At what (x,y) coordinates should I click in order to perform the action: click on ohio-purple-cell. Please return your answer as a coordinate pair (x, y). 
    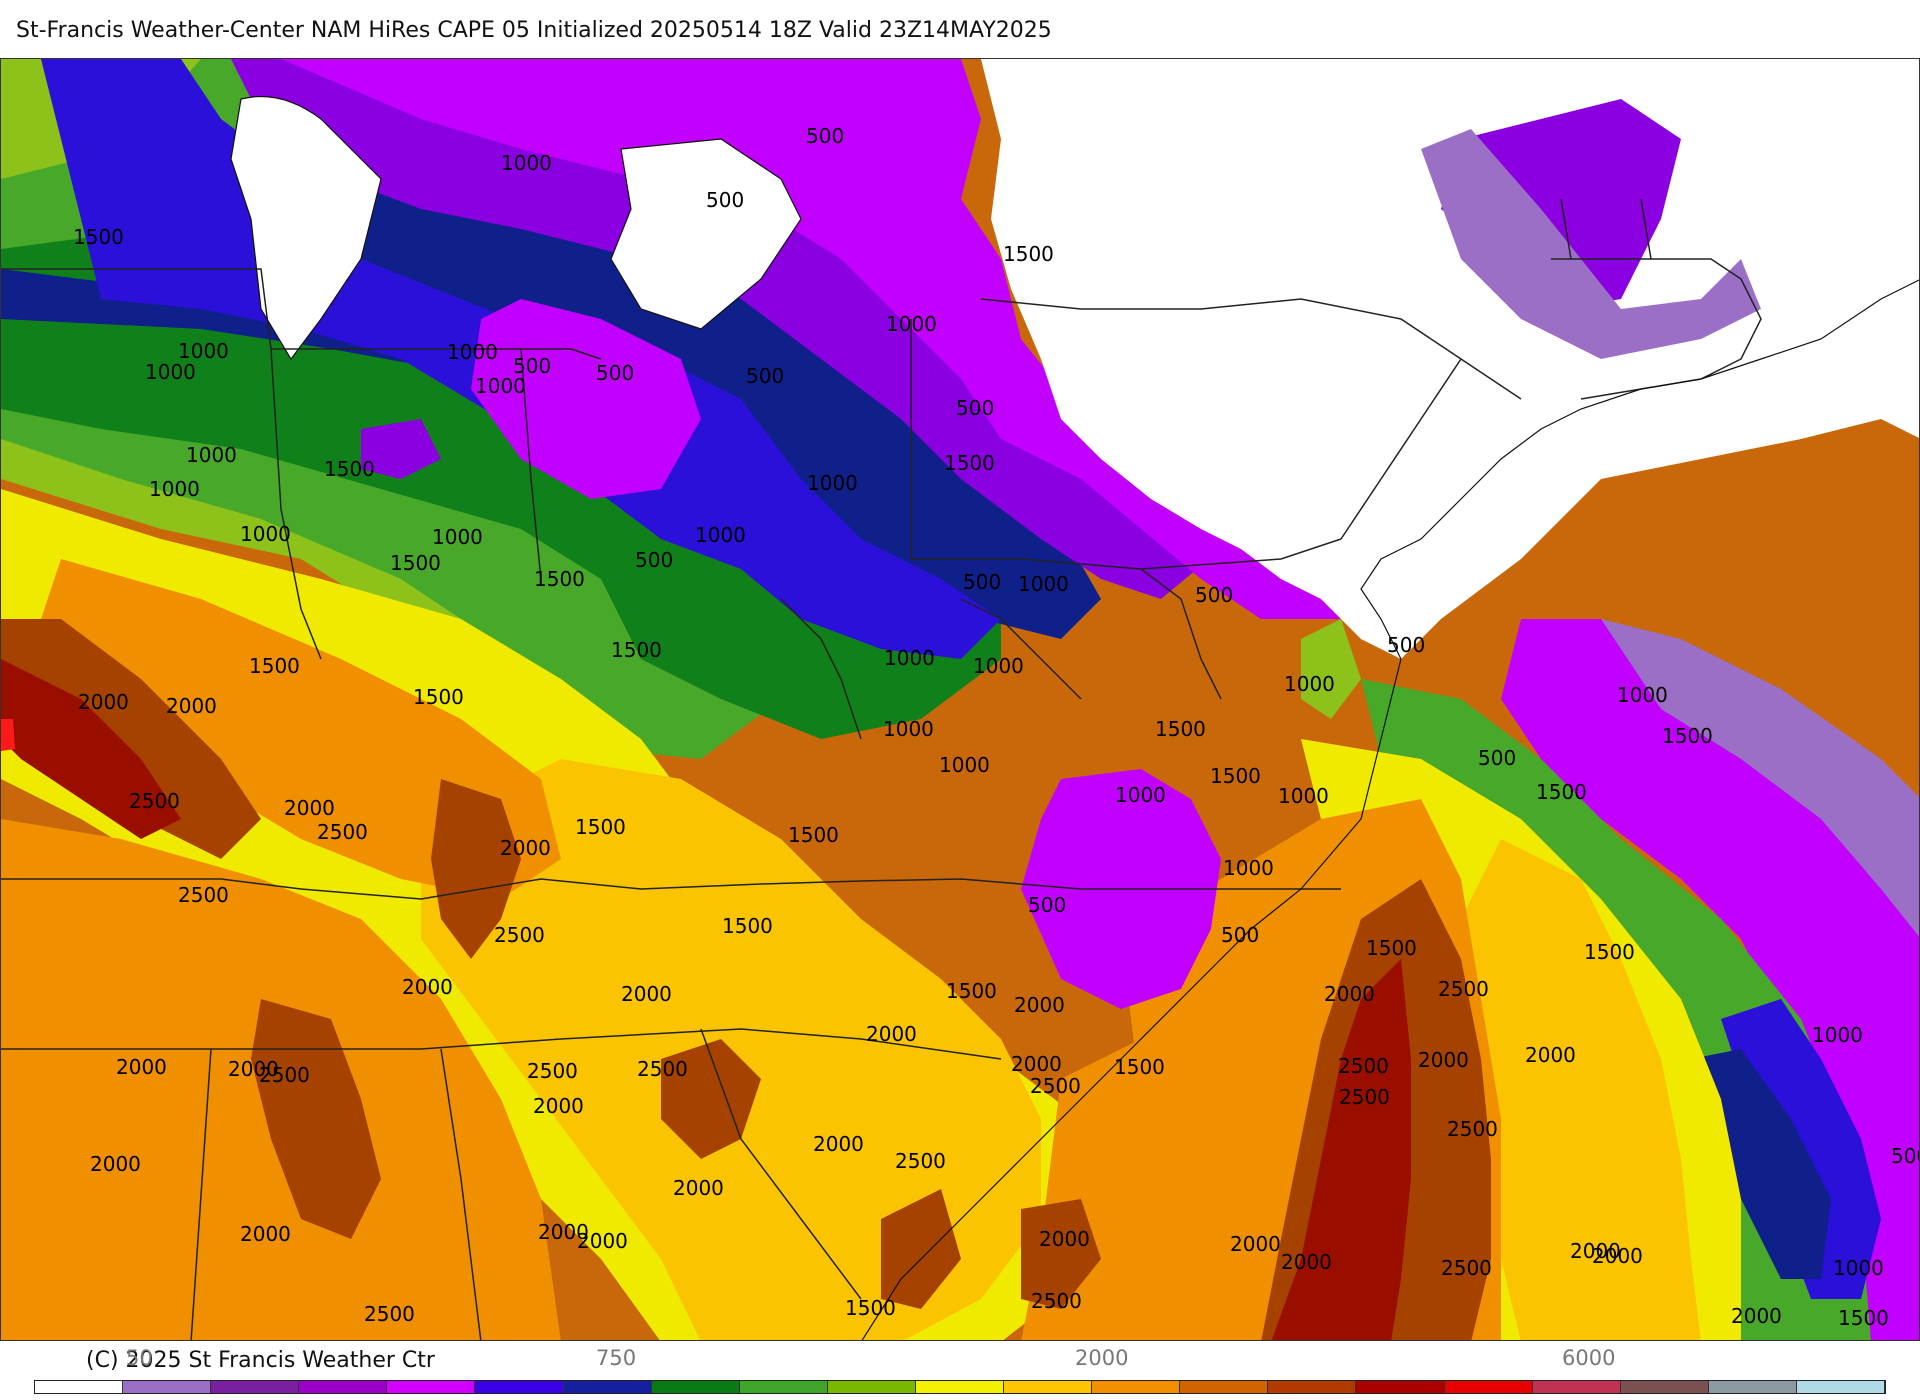
    Looking at the image, I should click on (401, 449).